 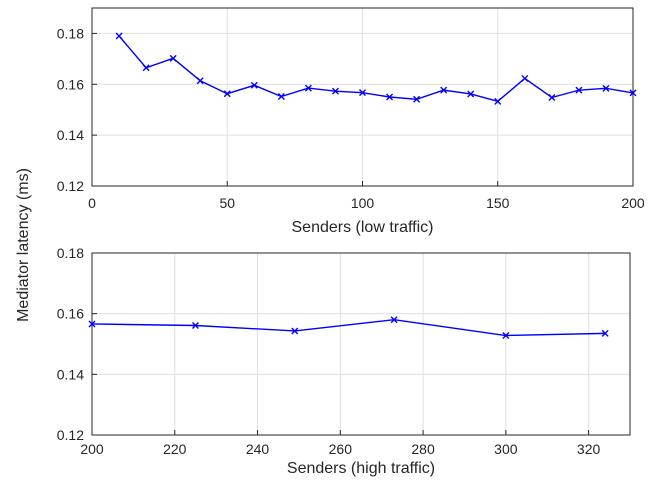 I want to click on x-tick-label: 240, so click(x=258, y=449).